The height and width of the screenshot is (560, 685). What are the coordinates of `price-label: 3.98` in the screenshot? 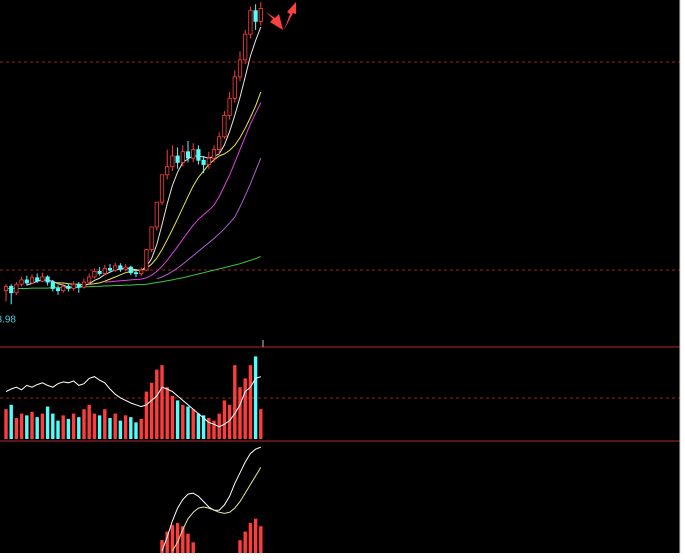 It's located at (8, 320).